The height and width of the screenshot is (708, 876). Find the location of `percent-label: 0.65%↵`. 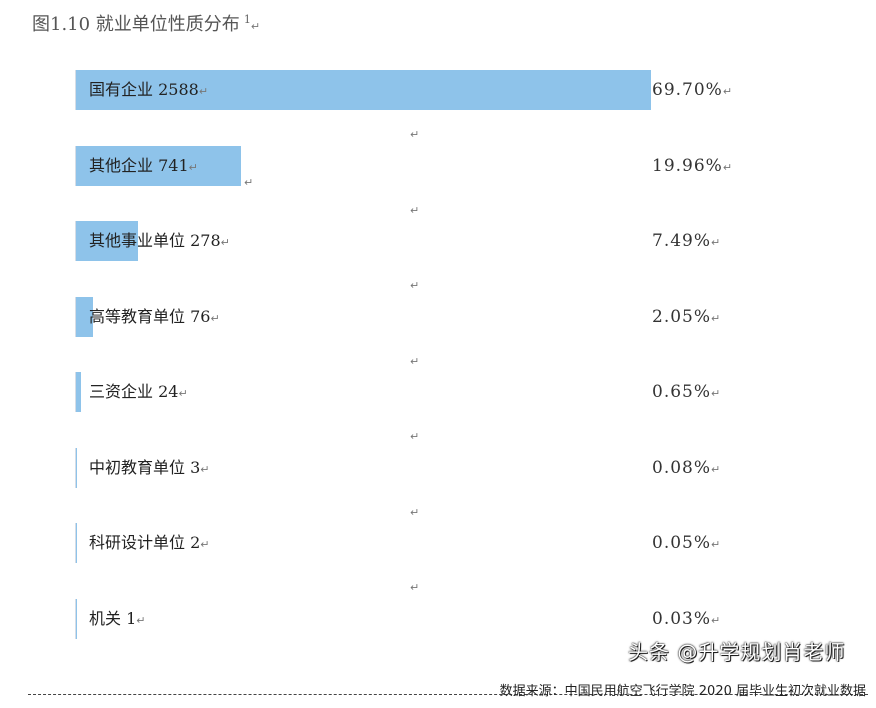

percent-label: 0.65%↵ is located at coordinates (687, 392).